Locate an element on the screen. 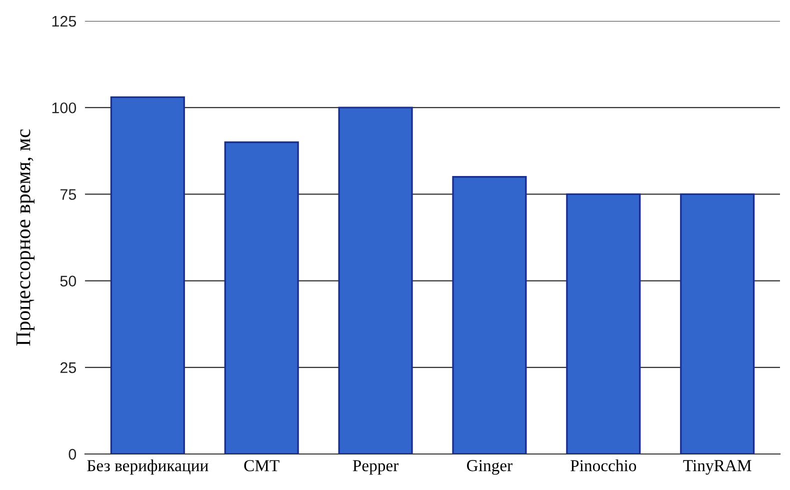  x-tick-label: TinyRAM is located at coordinates (717, 467).